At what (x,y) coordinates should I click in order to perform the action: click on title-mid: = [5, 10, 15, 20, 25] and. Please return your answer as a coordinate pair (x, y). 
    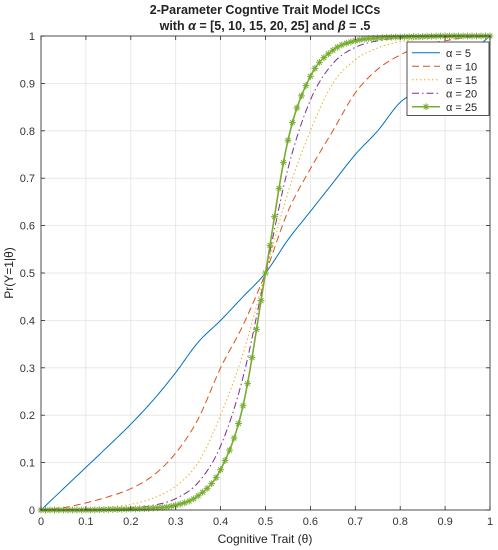
    Looking at the image, I should click on (267, 26).